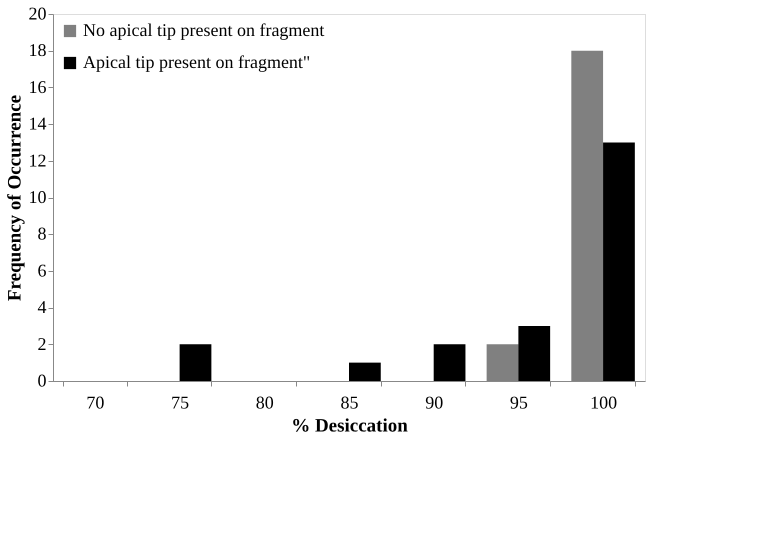 This screenshot has height=533, width=766. Describe the element at coordinates (434, 402) in the screenshot. I see `x-tick-label: 90` at that location.